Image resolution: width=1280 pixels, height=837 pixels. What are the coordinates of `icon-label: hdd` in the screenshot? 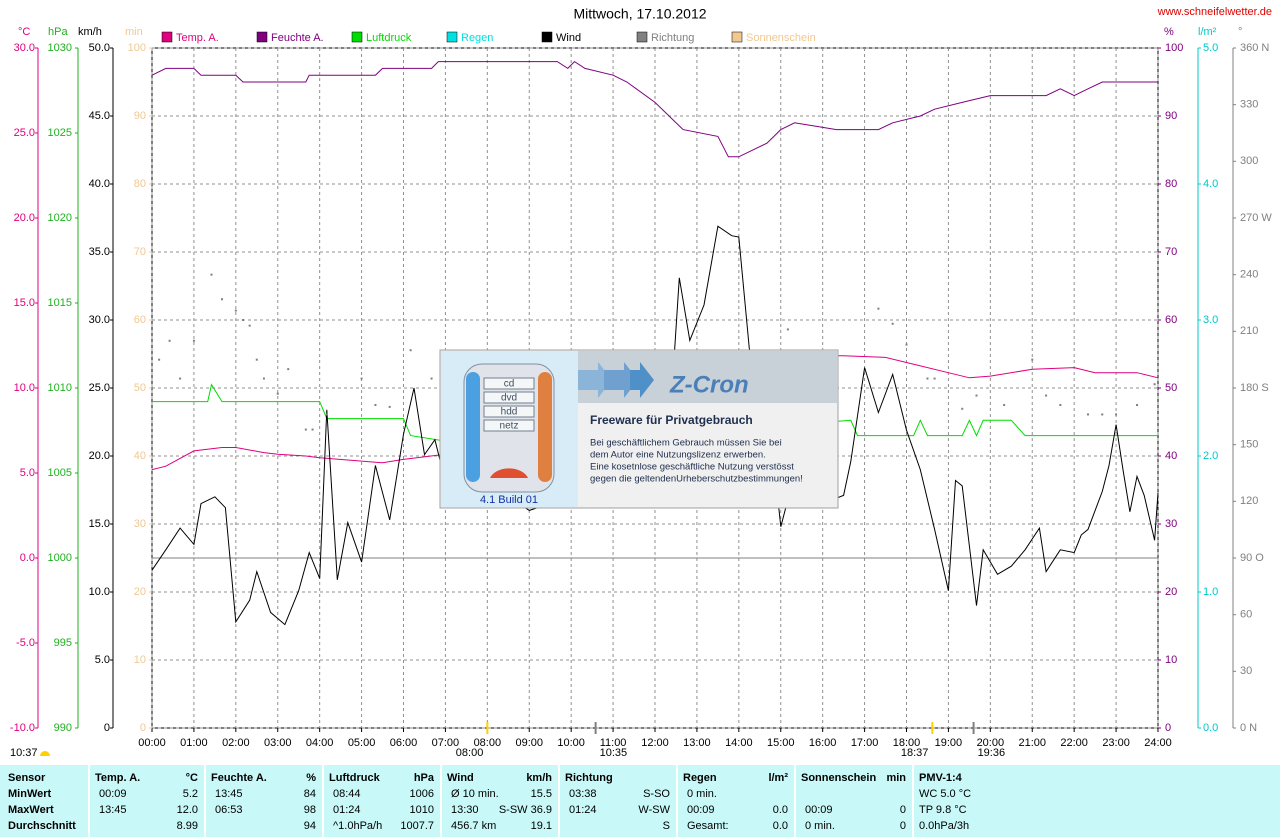 It's located at (509, 412).